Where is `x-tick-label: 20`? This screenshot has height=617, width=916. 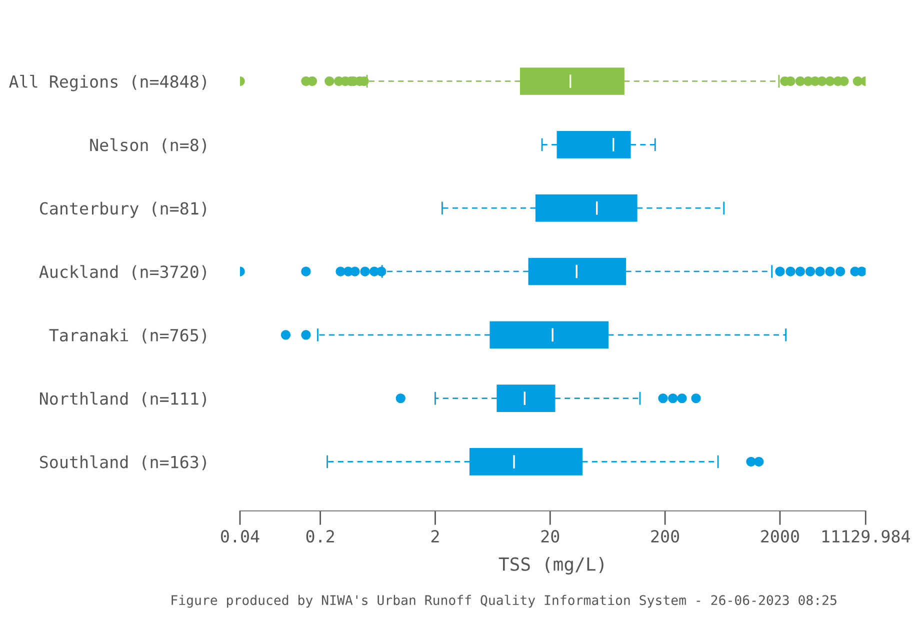 x-tick-label: 20 is located at coordinates (550, 536).